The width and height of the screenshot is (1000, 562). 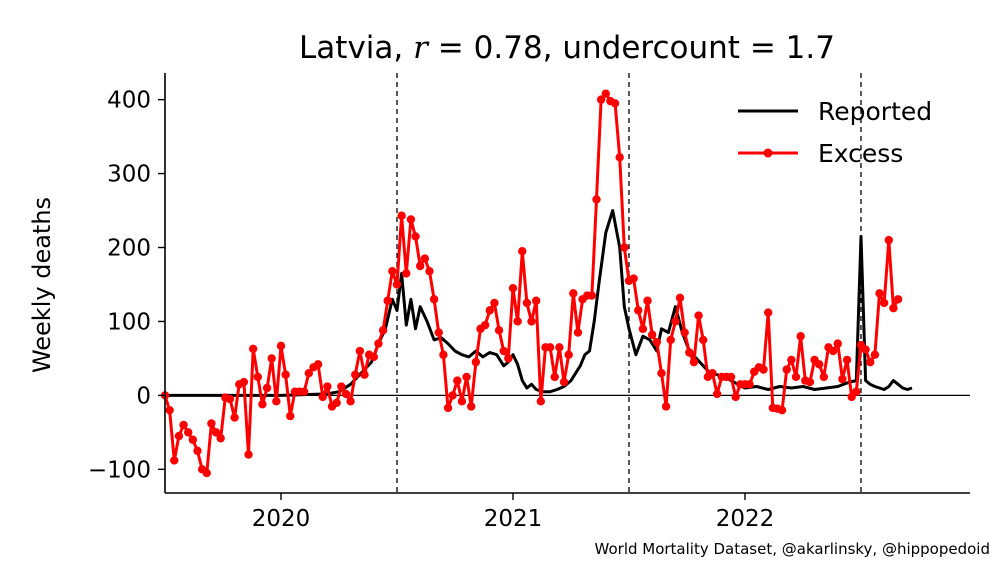 What do you see at coordinates (129, 175) in the screenshot?
I see `y-tick-label: 300` at bounding box center [129, 175].